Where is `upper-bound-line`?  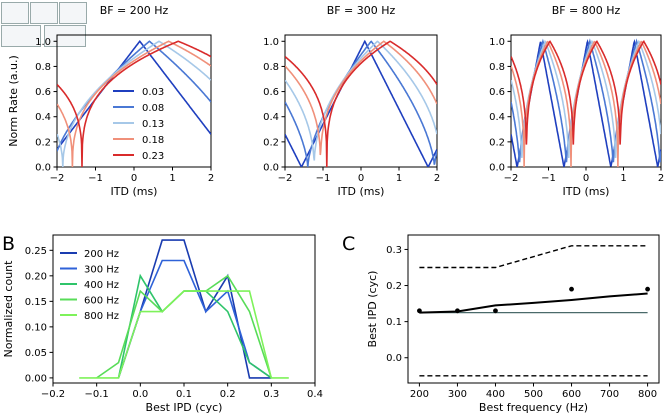 upper-bound-line is located at coordinates (533, 257).